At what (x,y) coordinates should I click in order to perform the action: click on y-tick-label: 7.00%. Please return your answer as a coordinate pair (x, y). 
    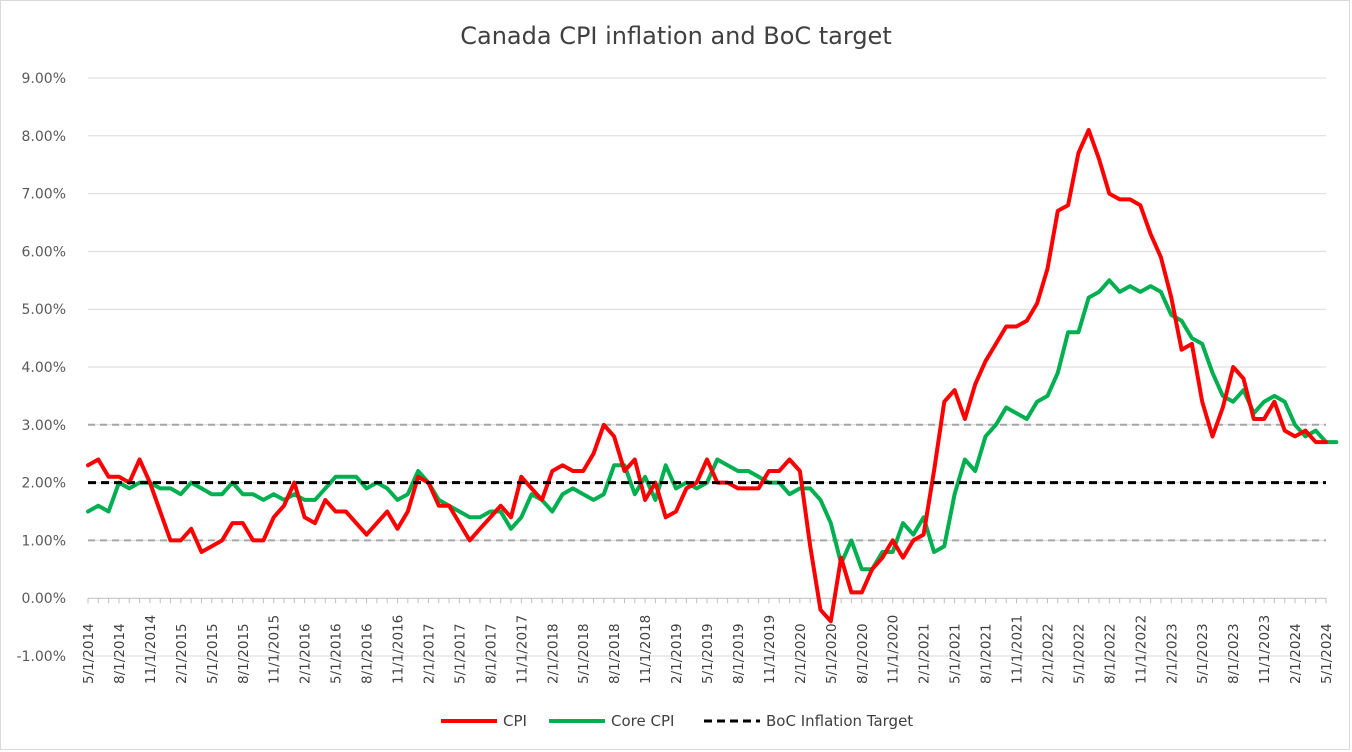
    Looking at the image, I should click on (44, 195).